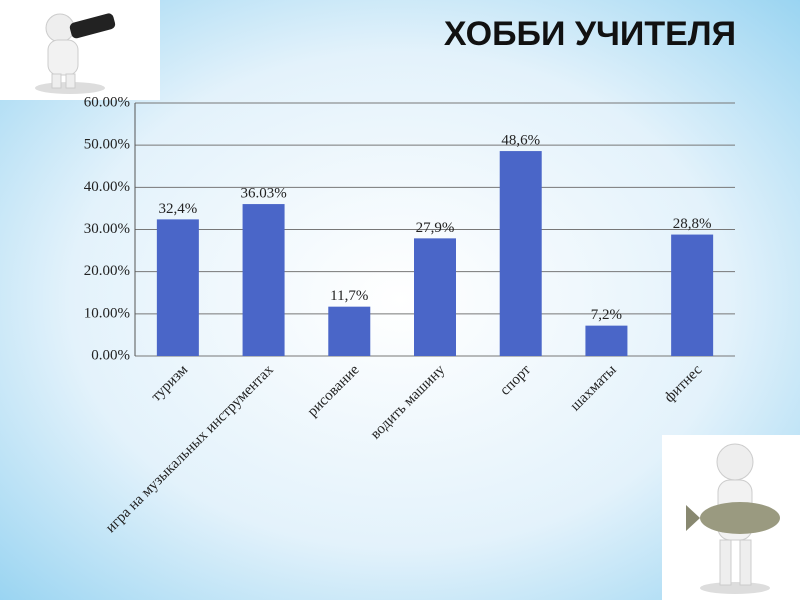 Image resolution: width=800 pixels, height=600 pixels. Describe the element at coordinates (349, 296) in the screenshot. I see `data-label: 11,7%` at that location.